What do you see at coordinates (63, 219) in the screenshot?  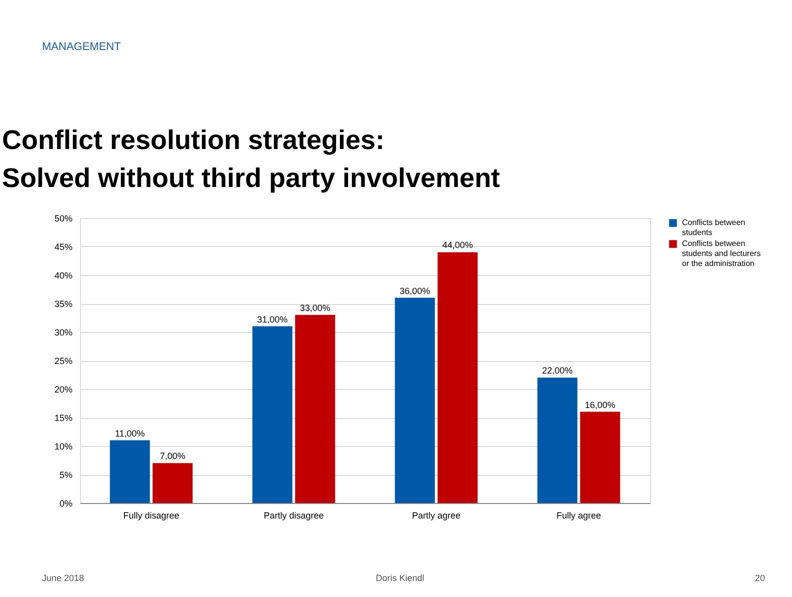 I see `y-tick-label: 50%` at bounding box center [63, 219].